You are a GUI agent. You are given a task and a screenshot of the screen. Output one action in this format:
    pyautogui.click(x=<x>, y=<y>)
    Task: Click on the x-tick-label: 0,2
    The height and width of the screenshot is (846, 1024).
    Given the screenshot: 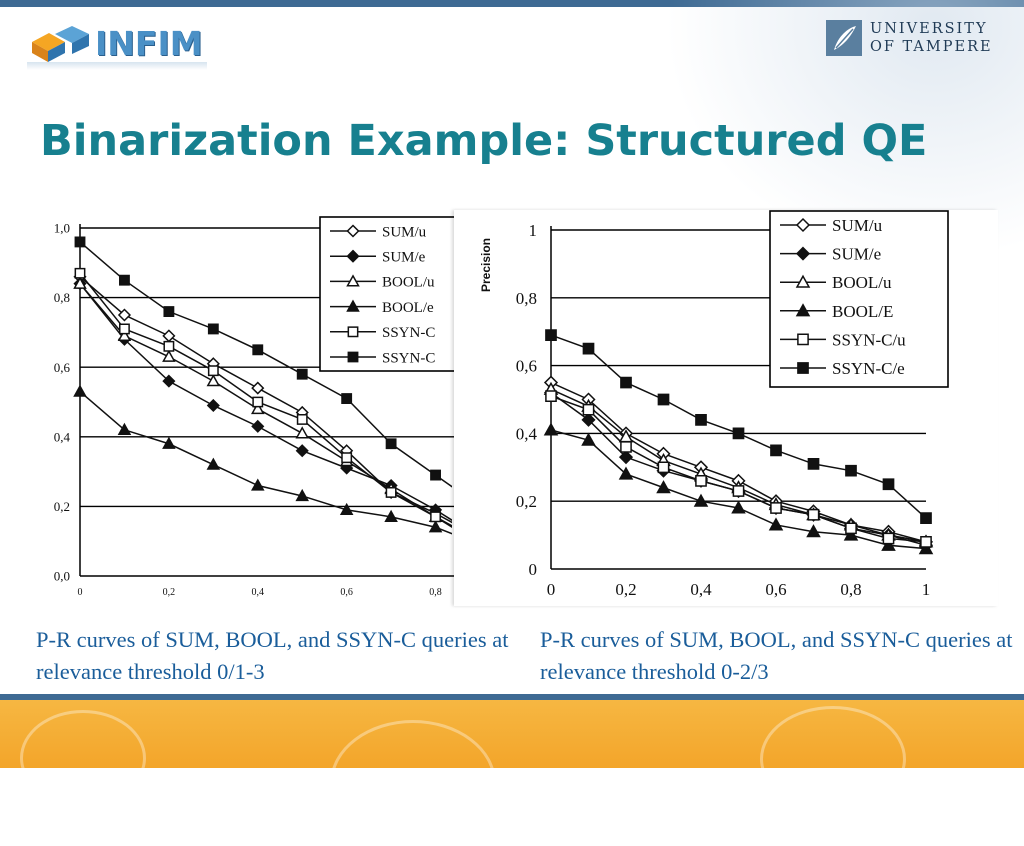 What is the action you would take?
    pyautogui.click(x=625, y=589)
    